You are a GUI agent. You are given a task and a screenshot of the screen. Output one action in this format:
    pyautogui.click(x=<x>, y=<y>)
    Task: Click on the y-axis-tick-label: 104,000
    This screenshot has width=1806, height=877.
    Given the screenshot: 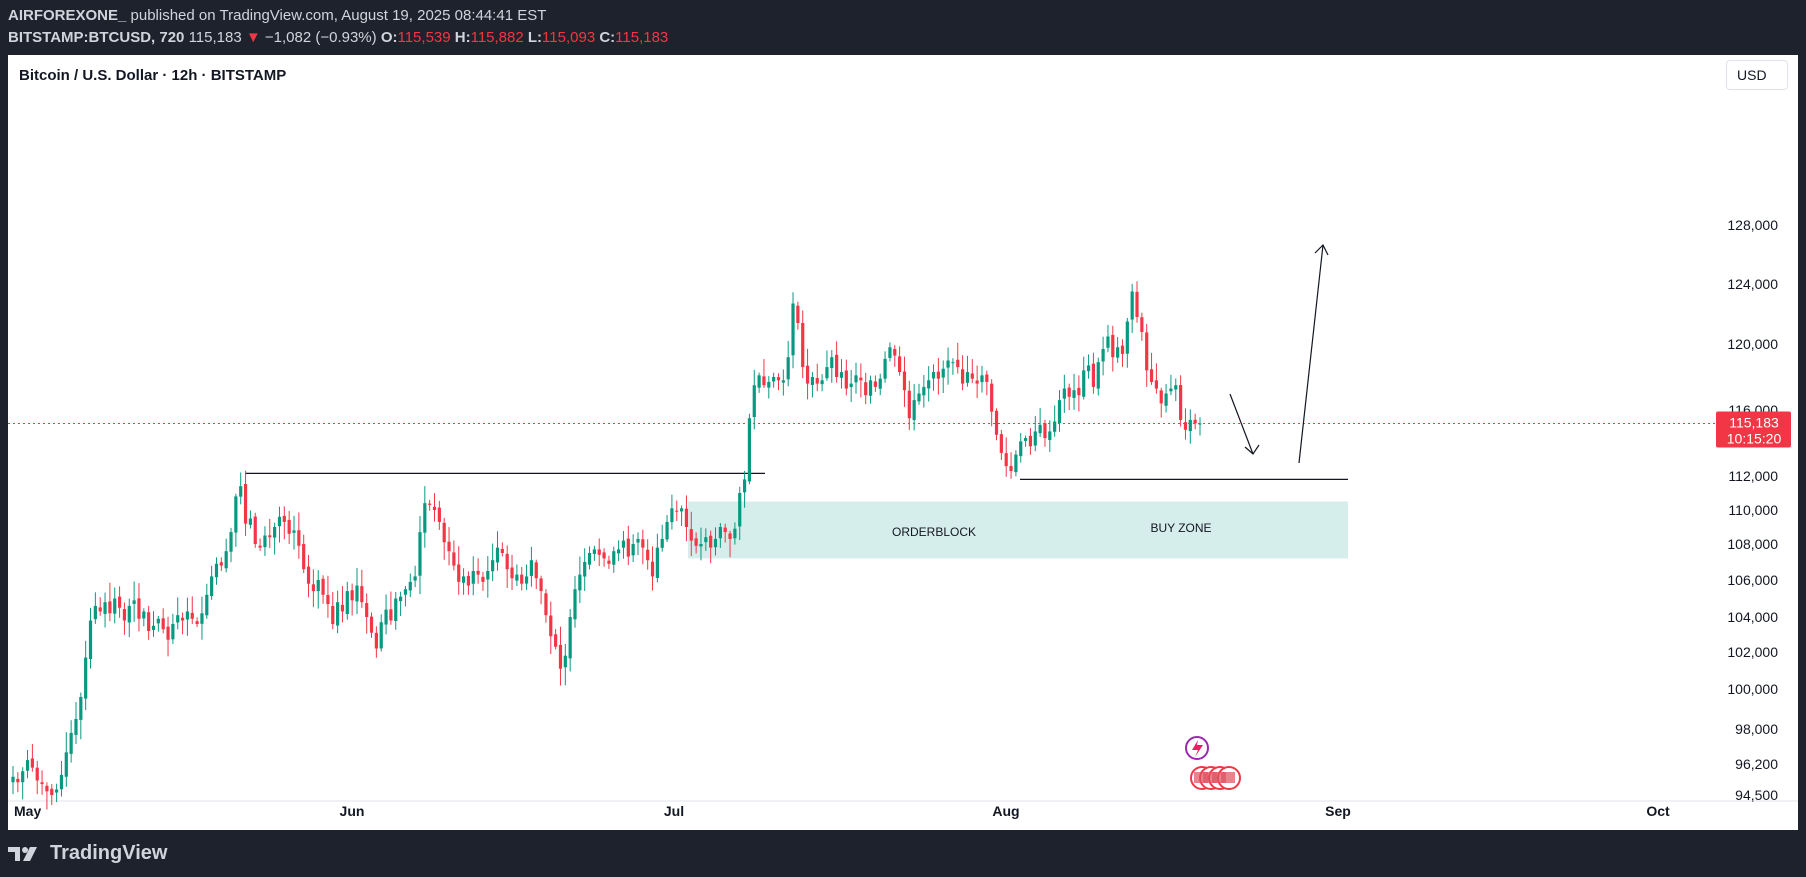 What is the action you would take?
    pyautogui.click(x=1752, y=617)
    